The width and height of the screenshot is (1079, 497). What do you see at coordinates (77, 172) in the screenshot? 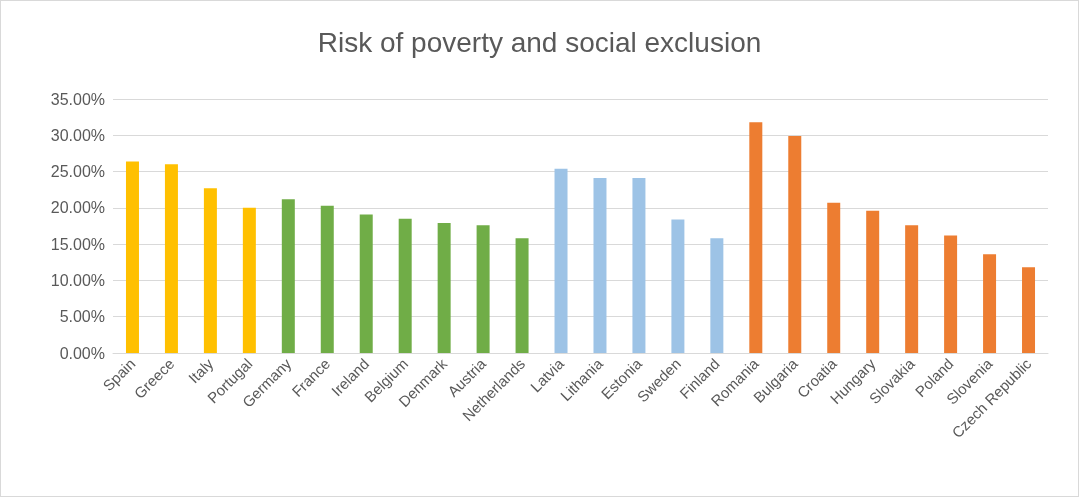
I see `y-tick-label: 25.00%` at bounding box center [77, 172].